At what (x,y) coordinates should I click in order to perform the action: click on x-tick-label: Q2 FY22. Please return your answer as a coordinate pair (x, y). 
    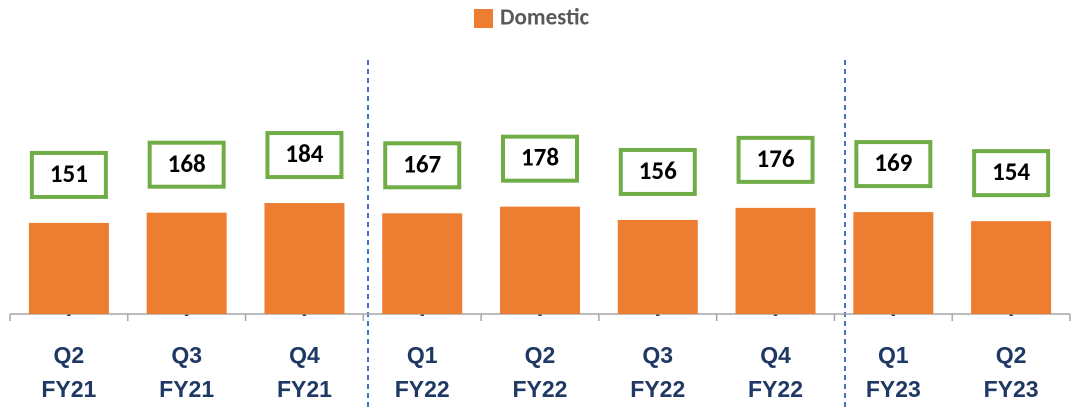
    Looking at the image, I should click on (540, 372).